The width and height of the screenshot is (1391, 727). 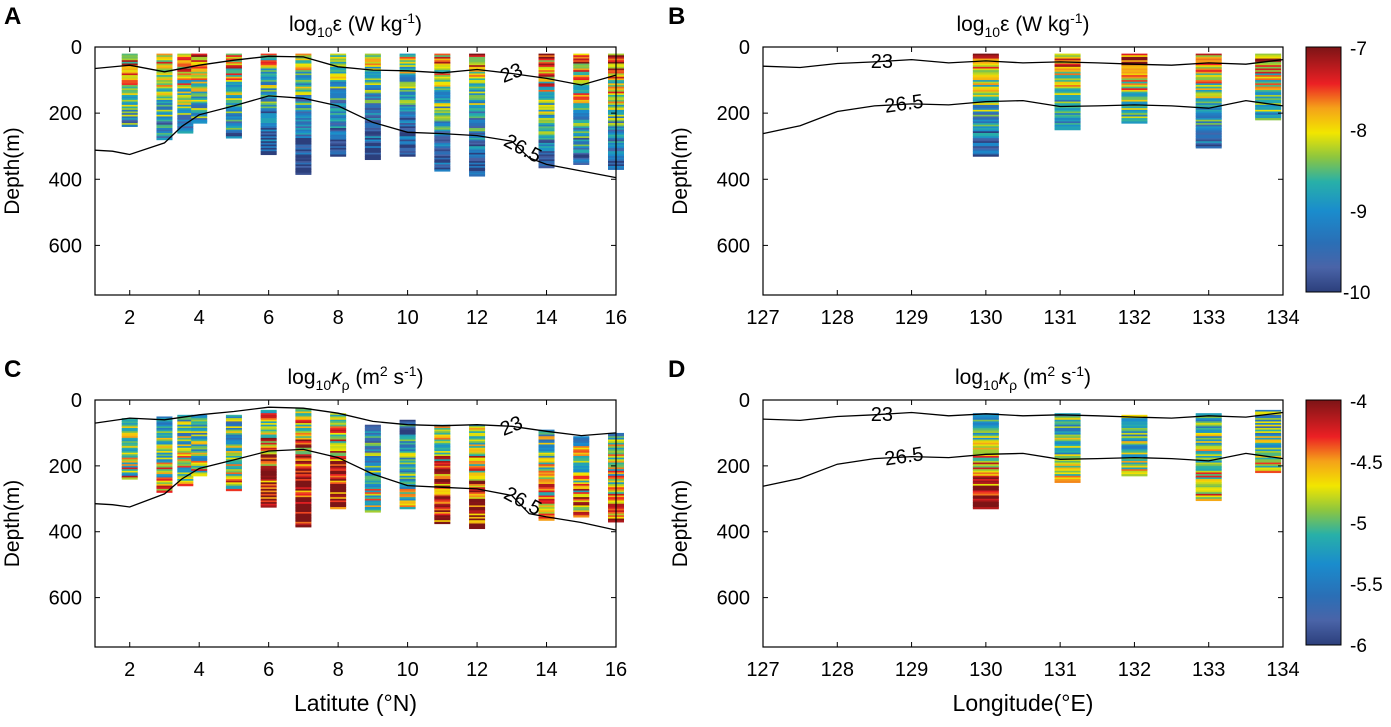 What do you see at coordinates (733, 599) in the screenshot?
I see `y-tick-label: 600` at bounding box center [733, 599].